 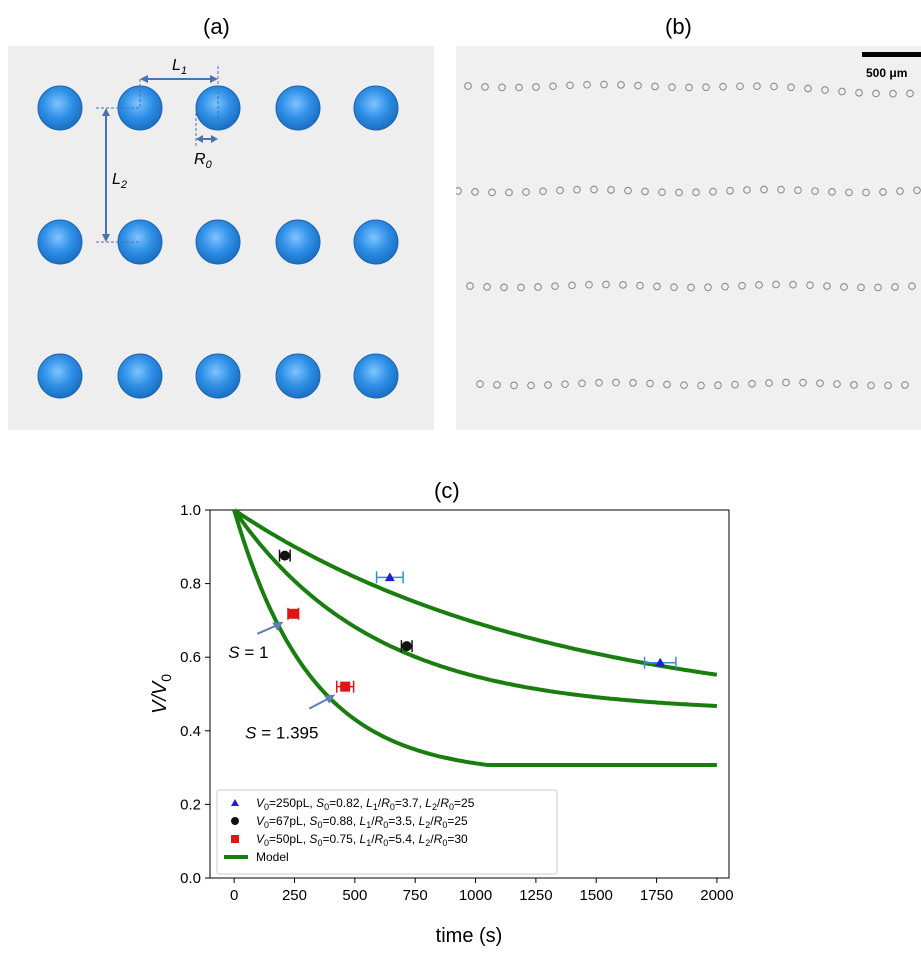 I want to click on x-tick-label: 2000, so click(x=716, y=895).